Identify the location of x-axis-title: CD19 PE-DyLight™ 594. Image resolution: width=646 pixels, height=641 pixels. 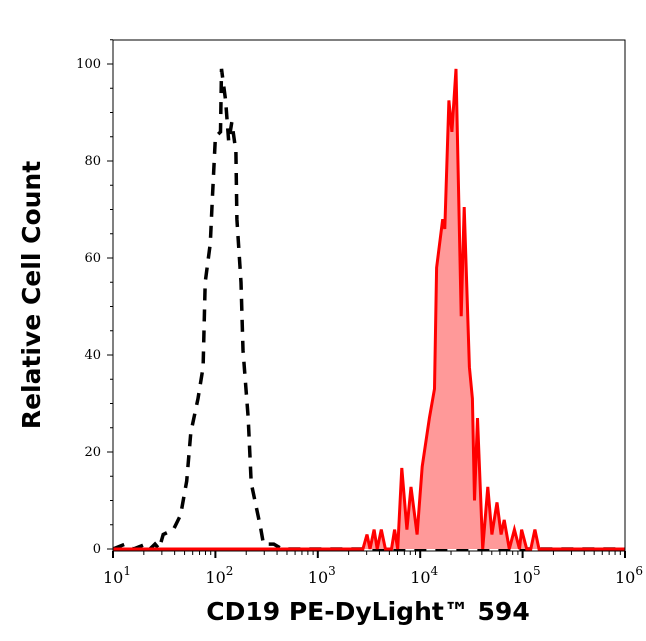
(367, 611).